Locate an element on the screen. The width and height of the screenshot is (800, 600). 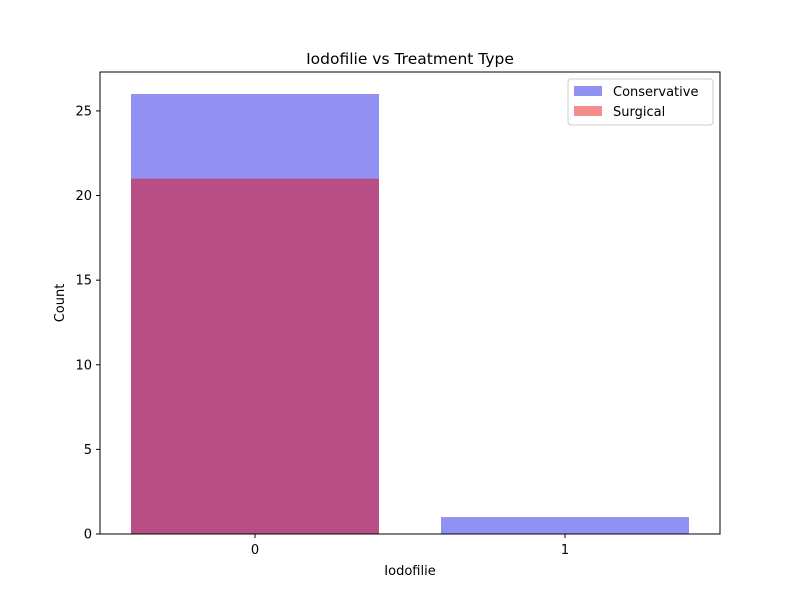
x-tick-label: 1 is located at coordinates (565, 550).